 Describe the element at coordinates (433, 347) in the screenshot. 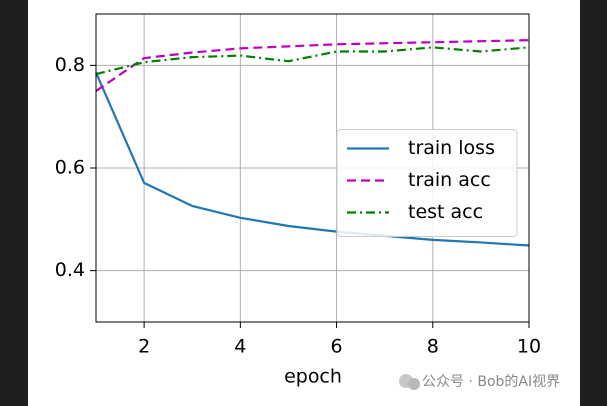

I see `x-tick-label: 8` at that location.